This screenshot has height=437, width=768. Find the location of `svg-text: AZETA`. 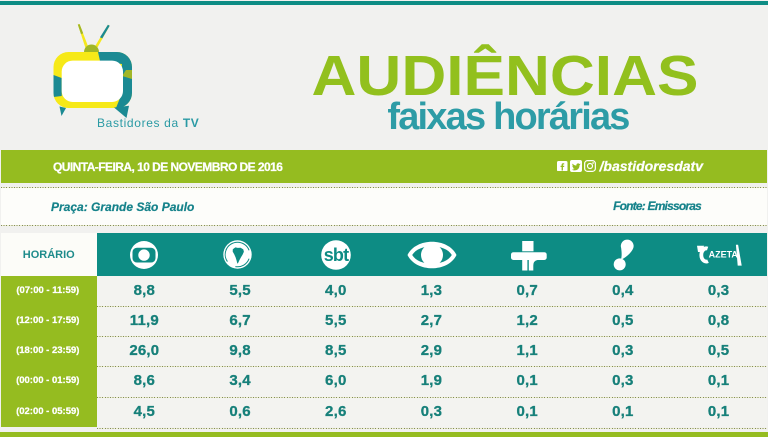

svg-text: AZETA is located at coordinates (723, 254).